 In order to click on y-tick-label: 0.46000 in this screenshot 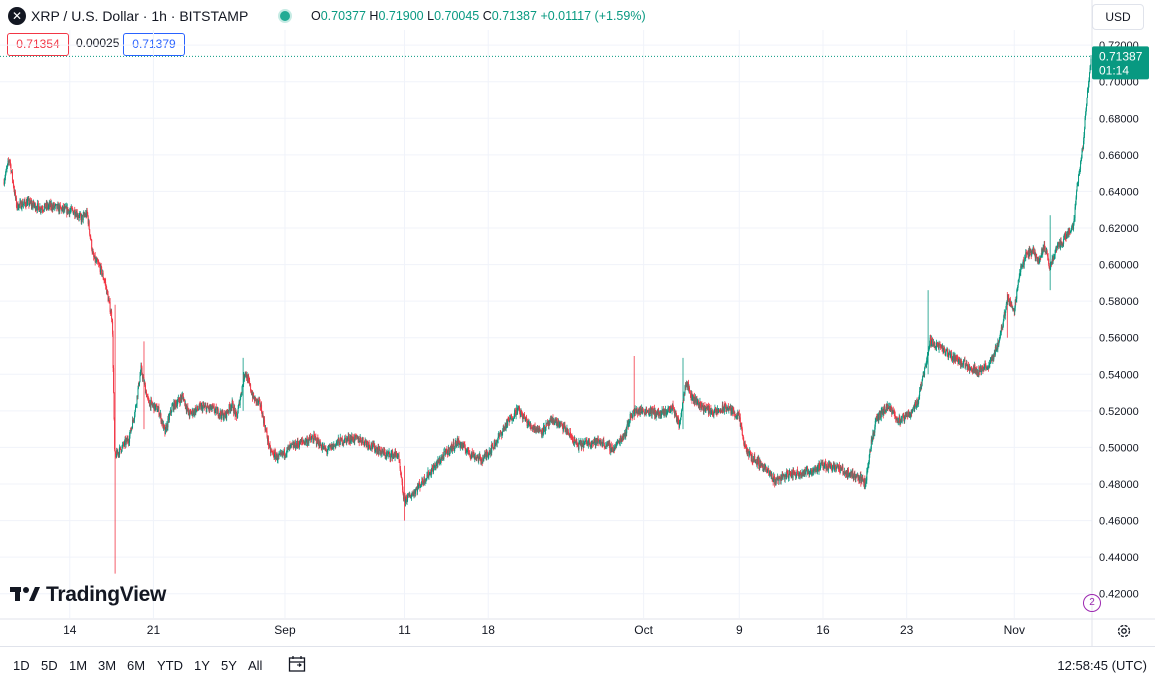, I will do `click(1119, 522)`.